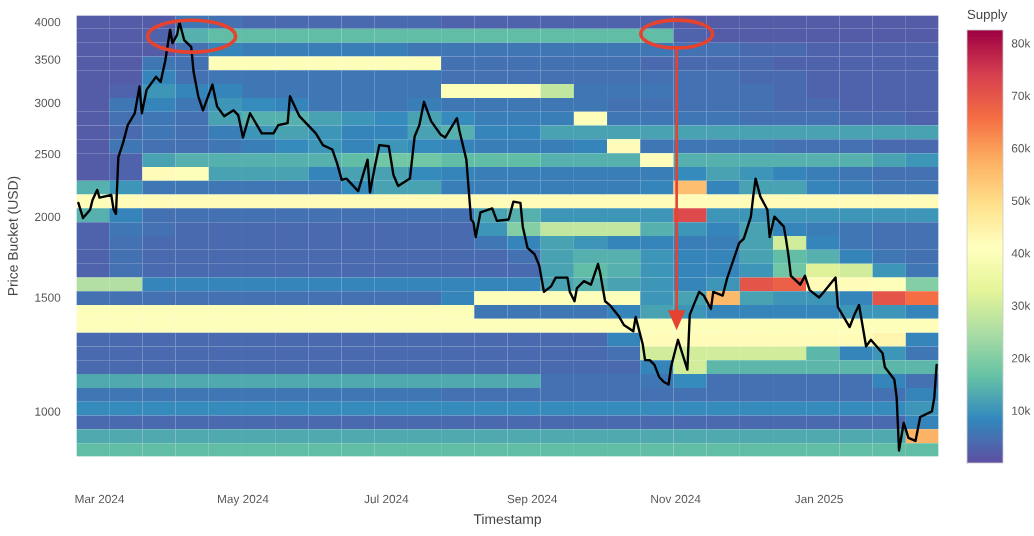  Describe the element at coordinates (987, 15) in the screenshot. I see `color-bar-title: Supply` at that location.